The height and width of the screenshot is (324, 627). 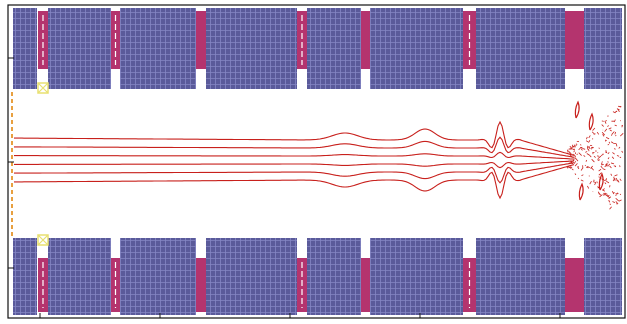 What do you see at coordinates (594, 155) in the screenshot?
I see `beam-scatter-region` at bounding box center [594, 155].